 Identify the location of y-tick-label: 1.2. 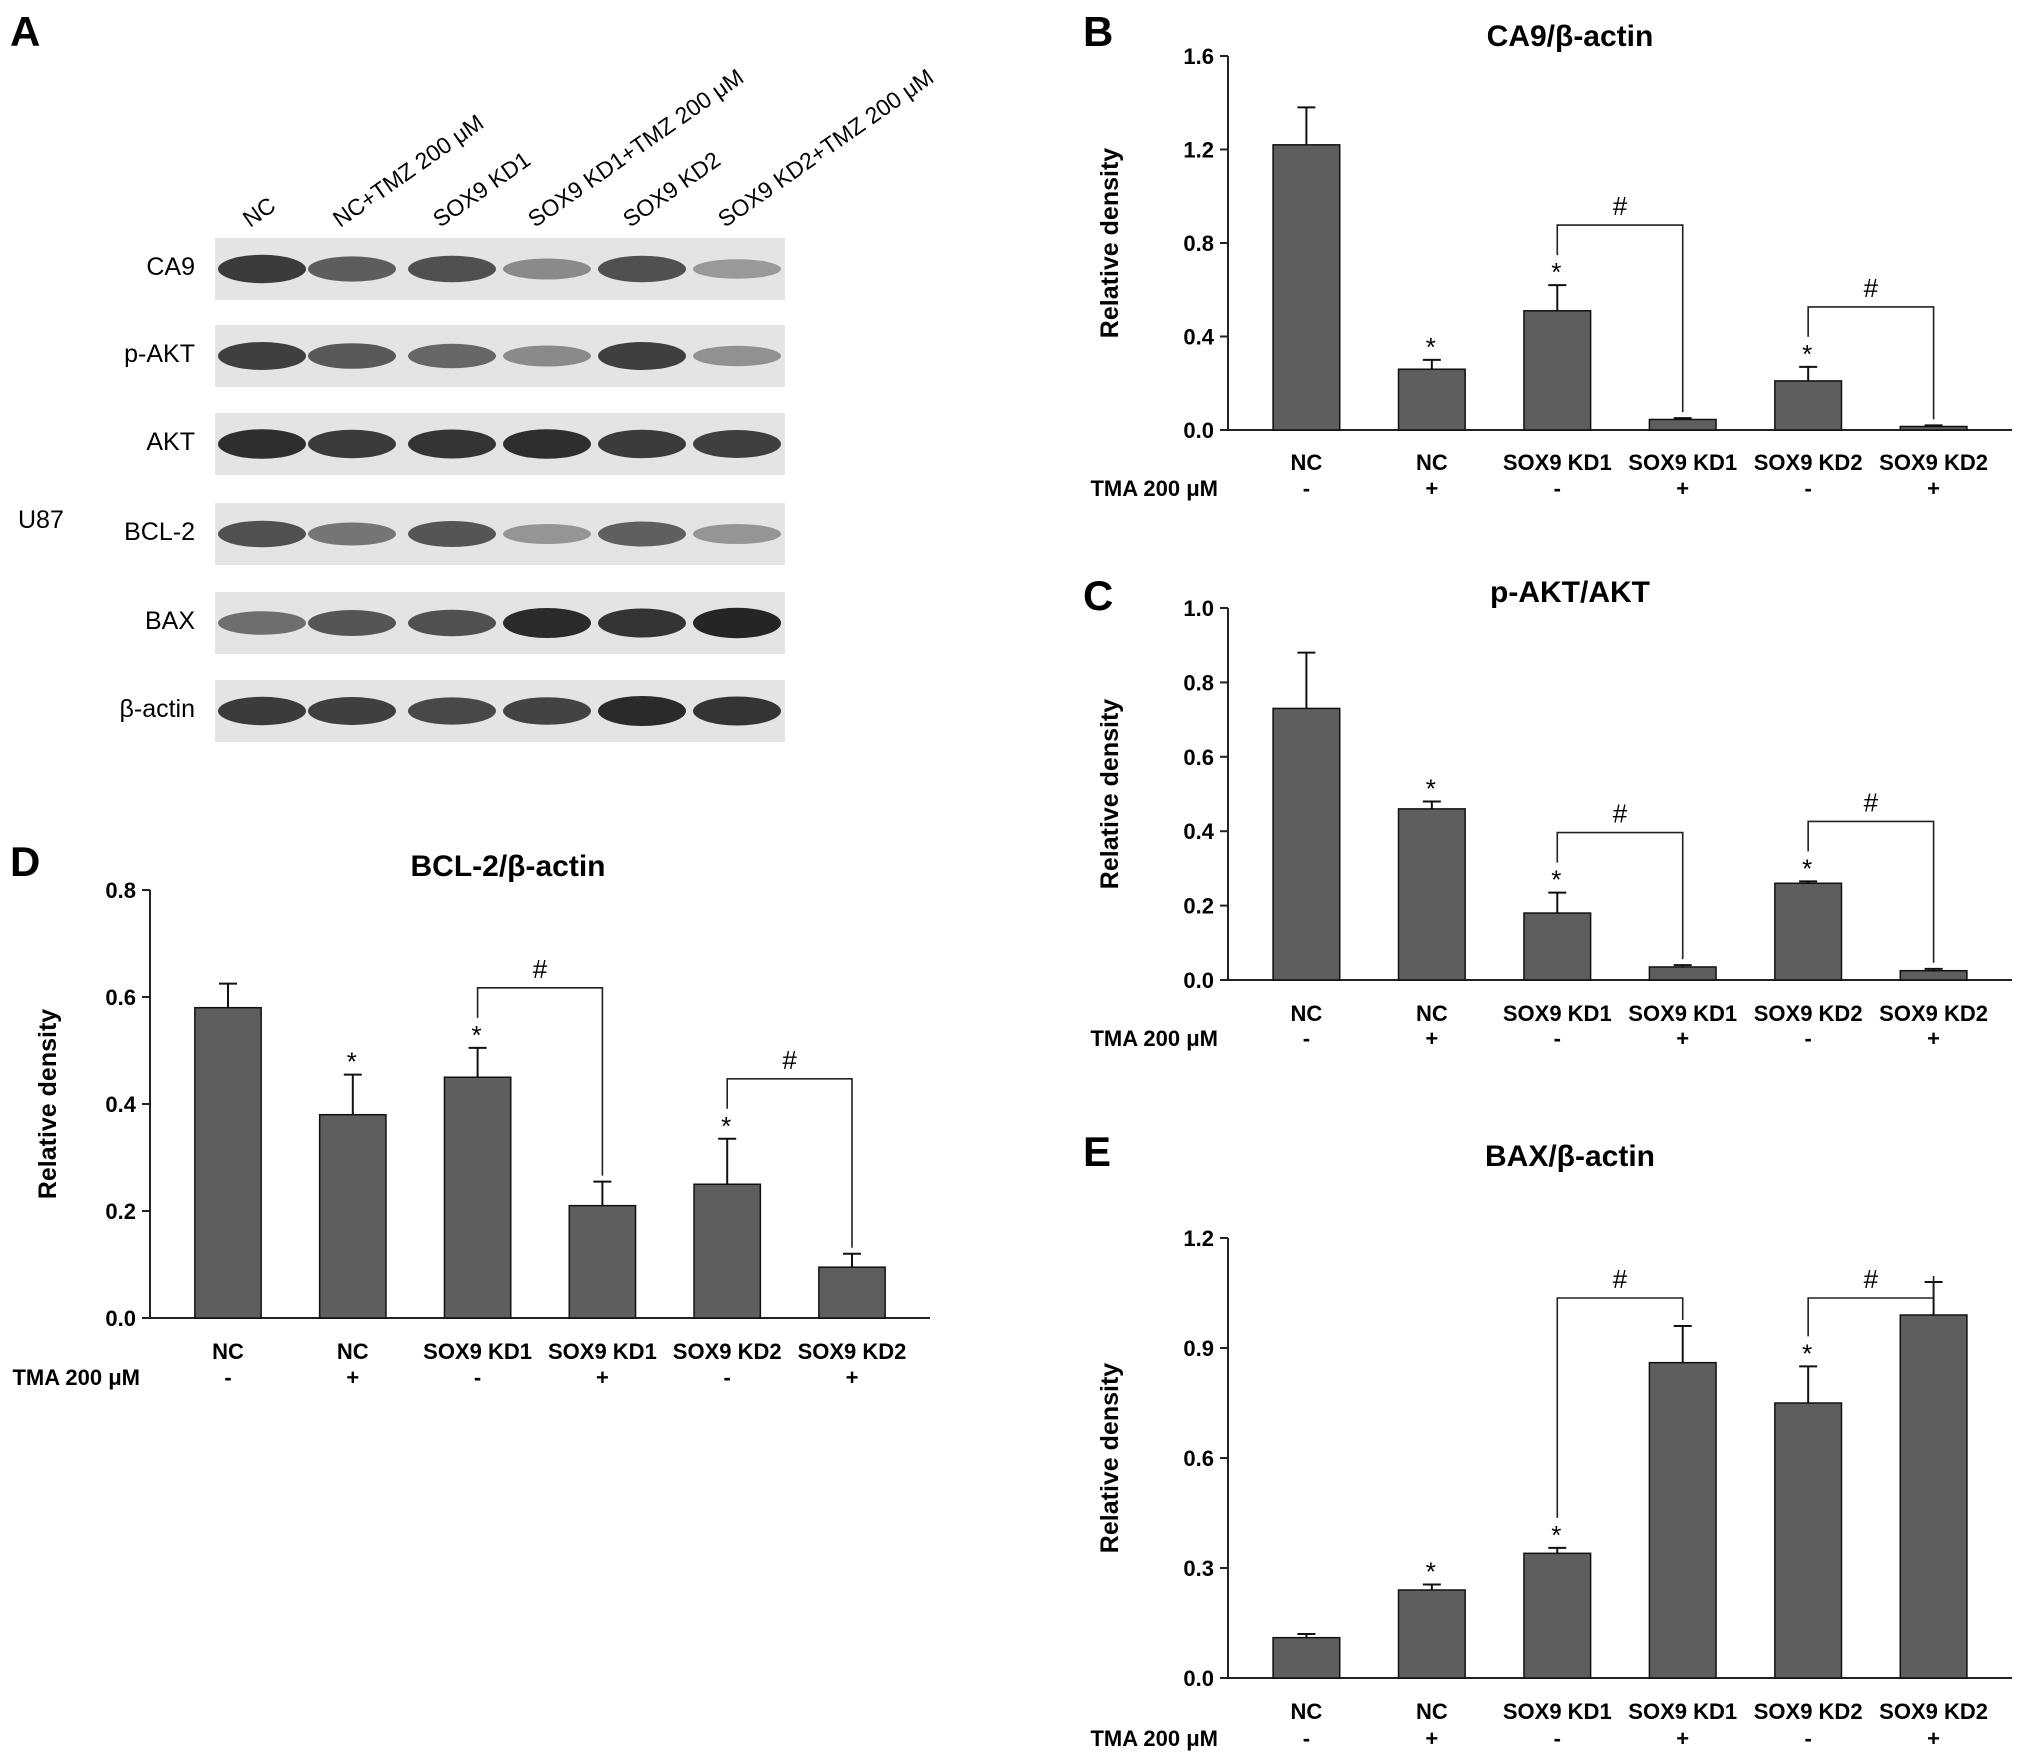
(1198, 150).